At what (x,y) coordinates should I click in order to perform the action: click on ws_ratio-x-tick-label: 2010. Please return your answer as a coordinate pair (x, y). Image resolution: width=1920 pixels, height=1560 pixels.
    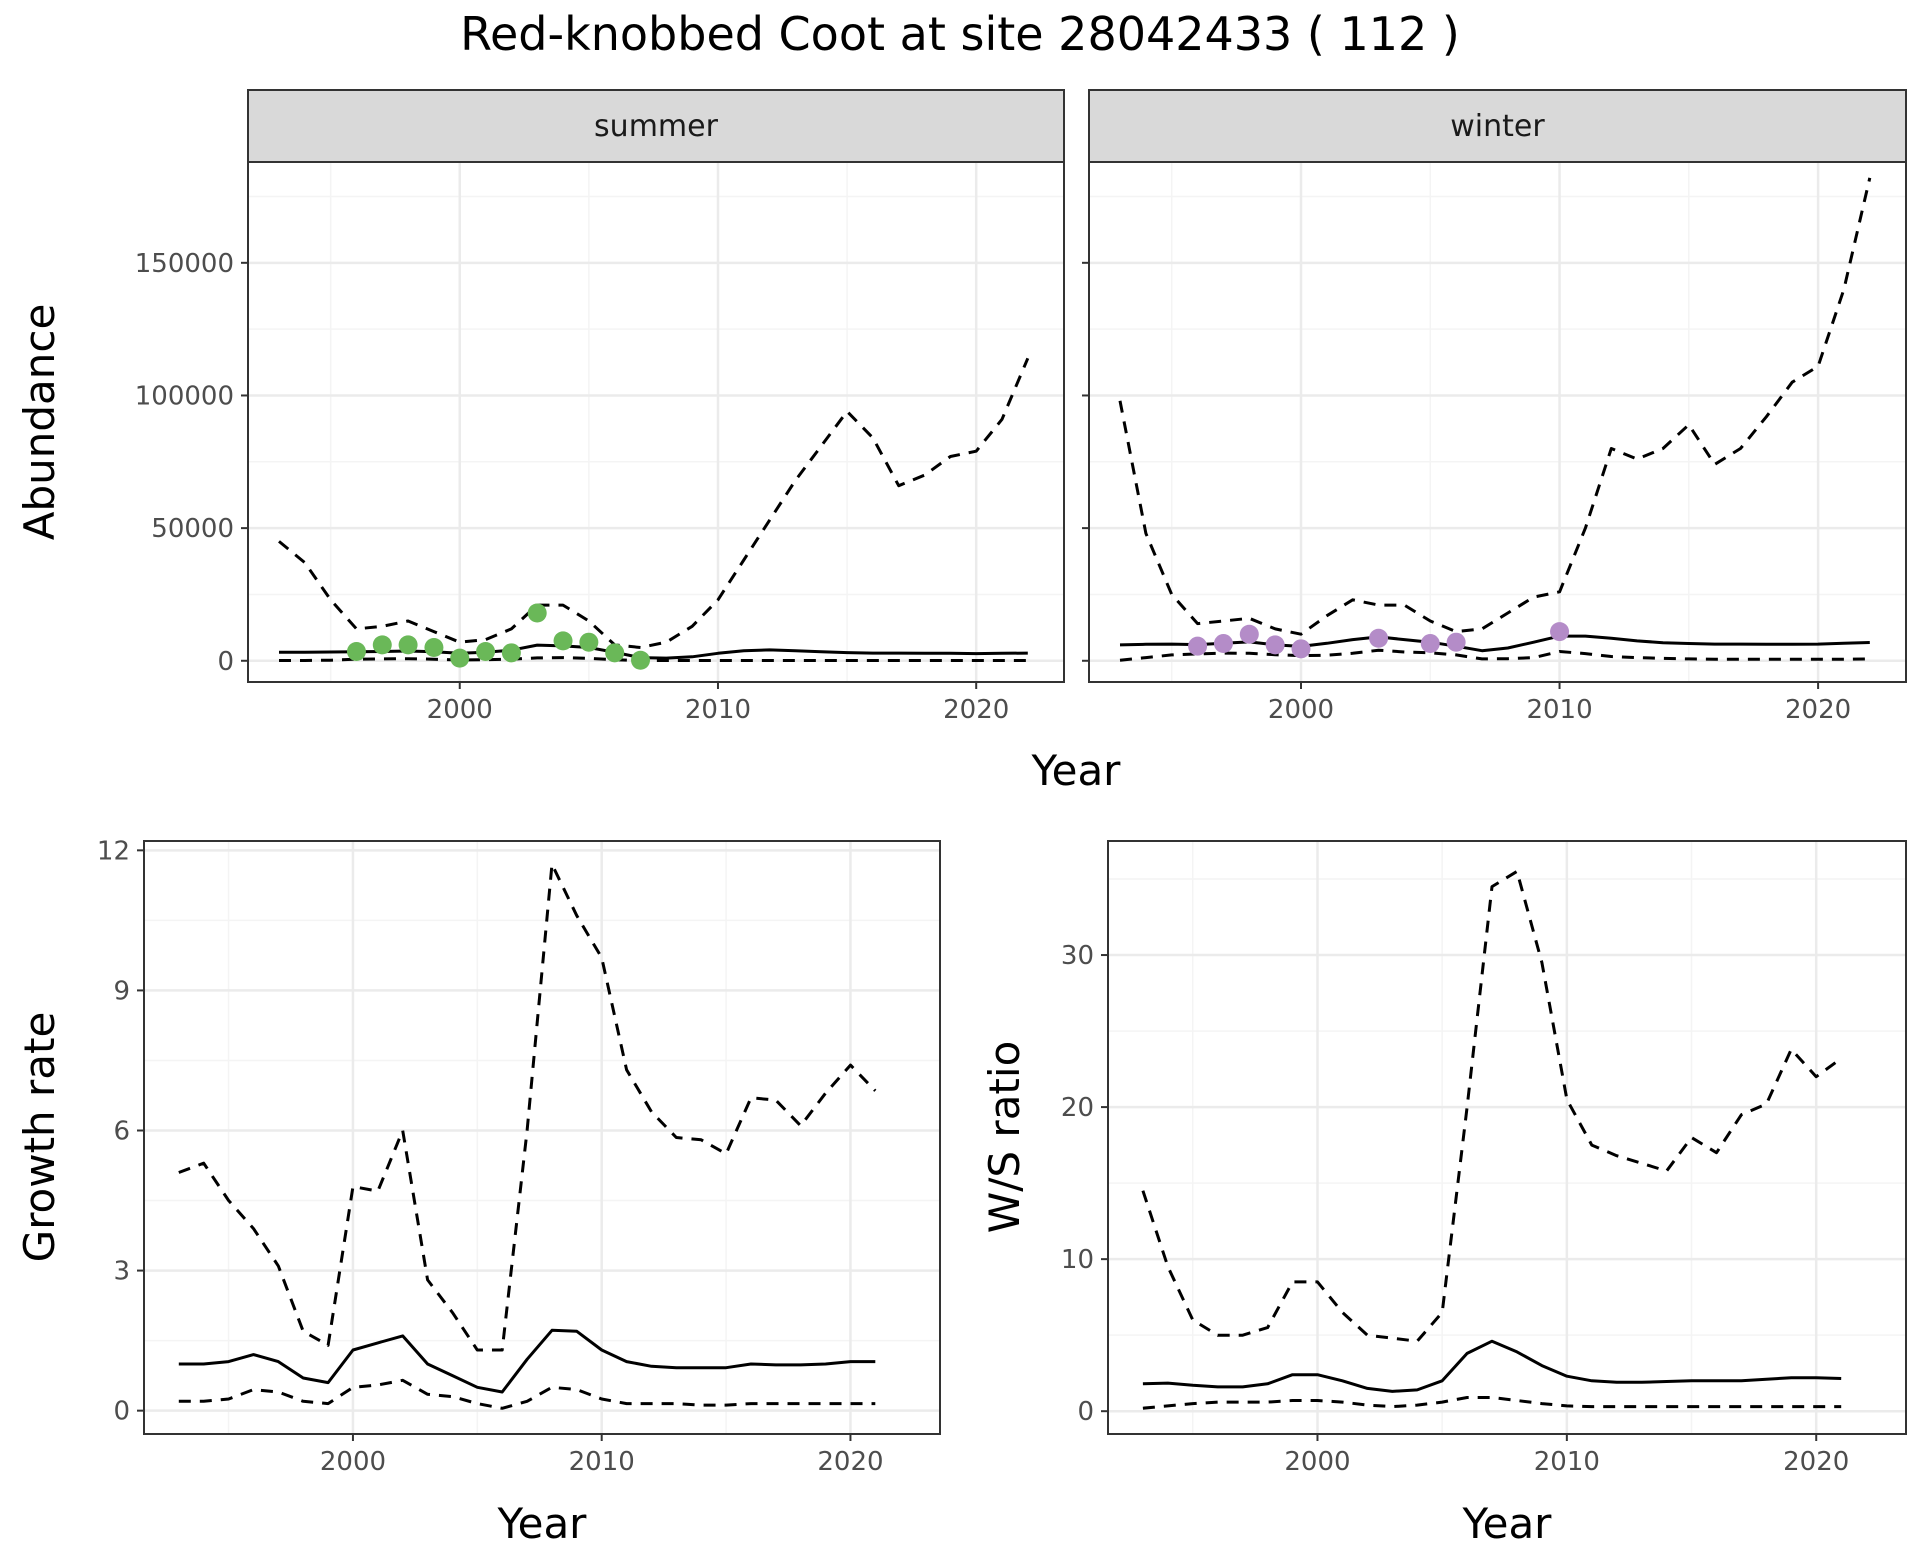
    Looking at the image, I should click on (1567, 1462).